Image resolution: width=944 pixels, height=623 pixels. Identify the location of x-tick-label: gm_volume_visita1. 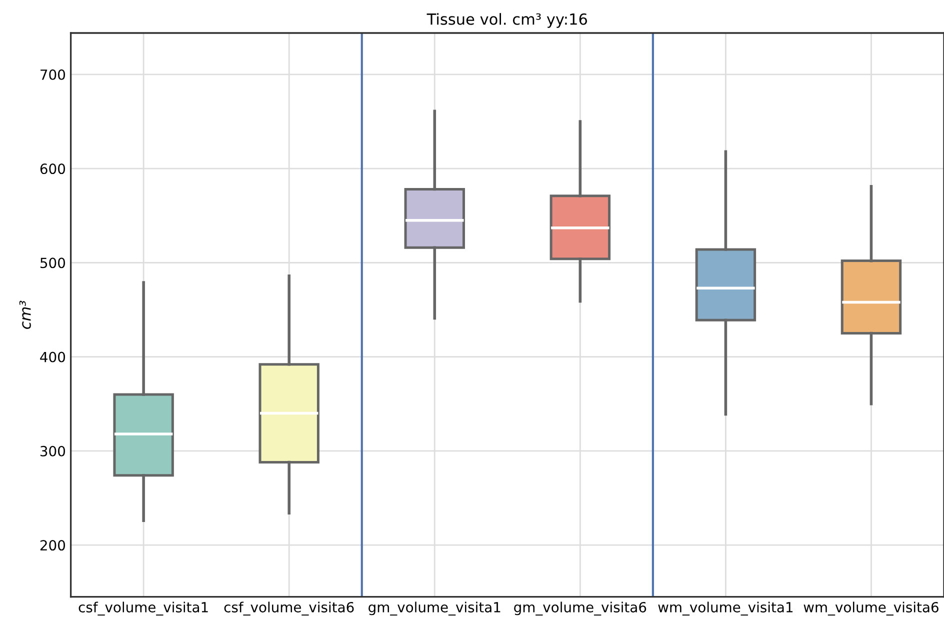
(434, 609).